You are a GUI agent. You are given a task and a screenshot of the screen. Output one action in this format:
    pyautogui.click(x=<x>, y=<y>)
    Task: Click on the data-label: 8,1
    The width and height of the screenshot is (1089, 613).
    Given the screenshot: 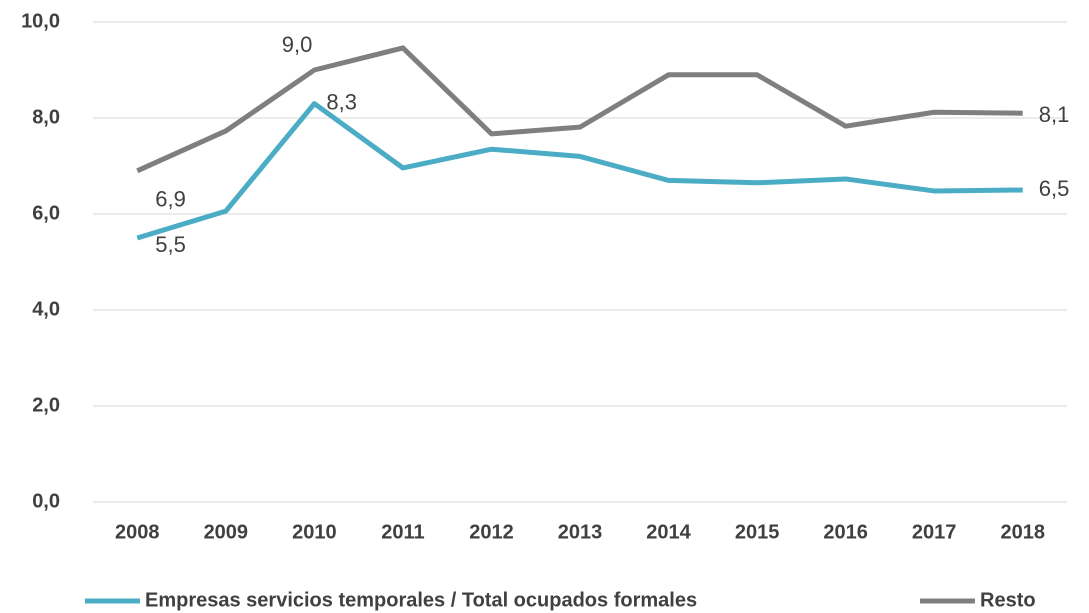 What is the action you would take?
    pyautogui.click(x=1054, y=114)
    